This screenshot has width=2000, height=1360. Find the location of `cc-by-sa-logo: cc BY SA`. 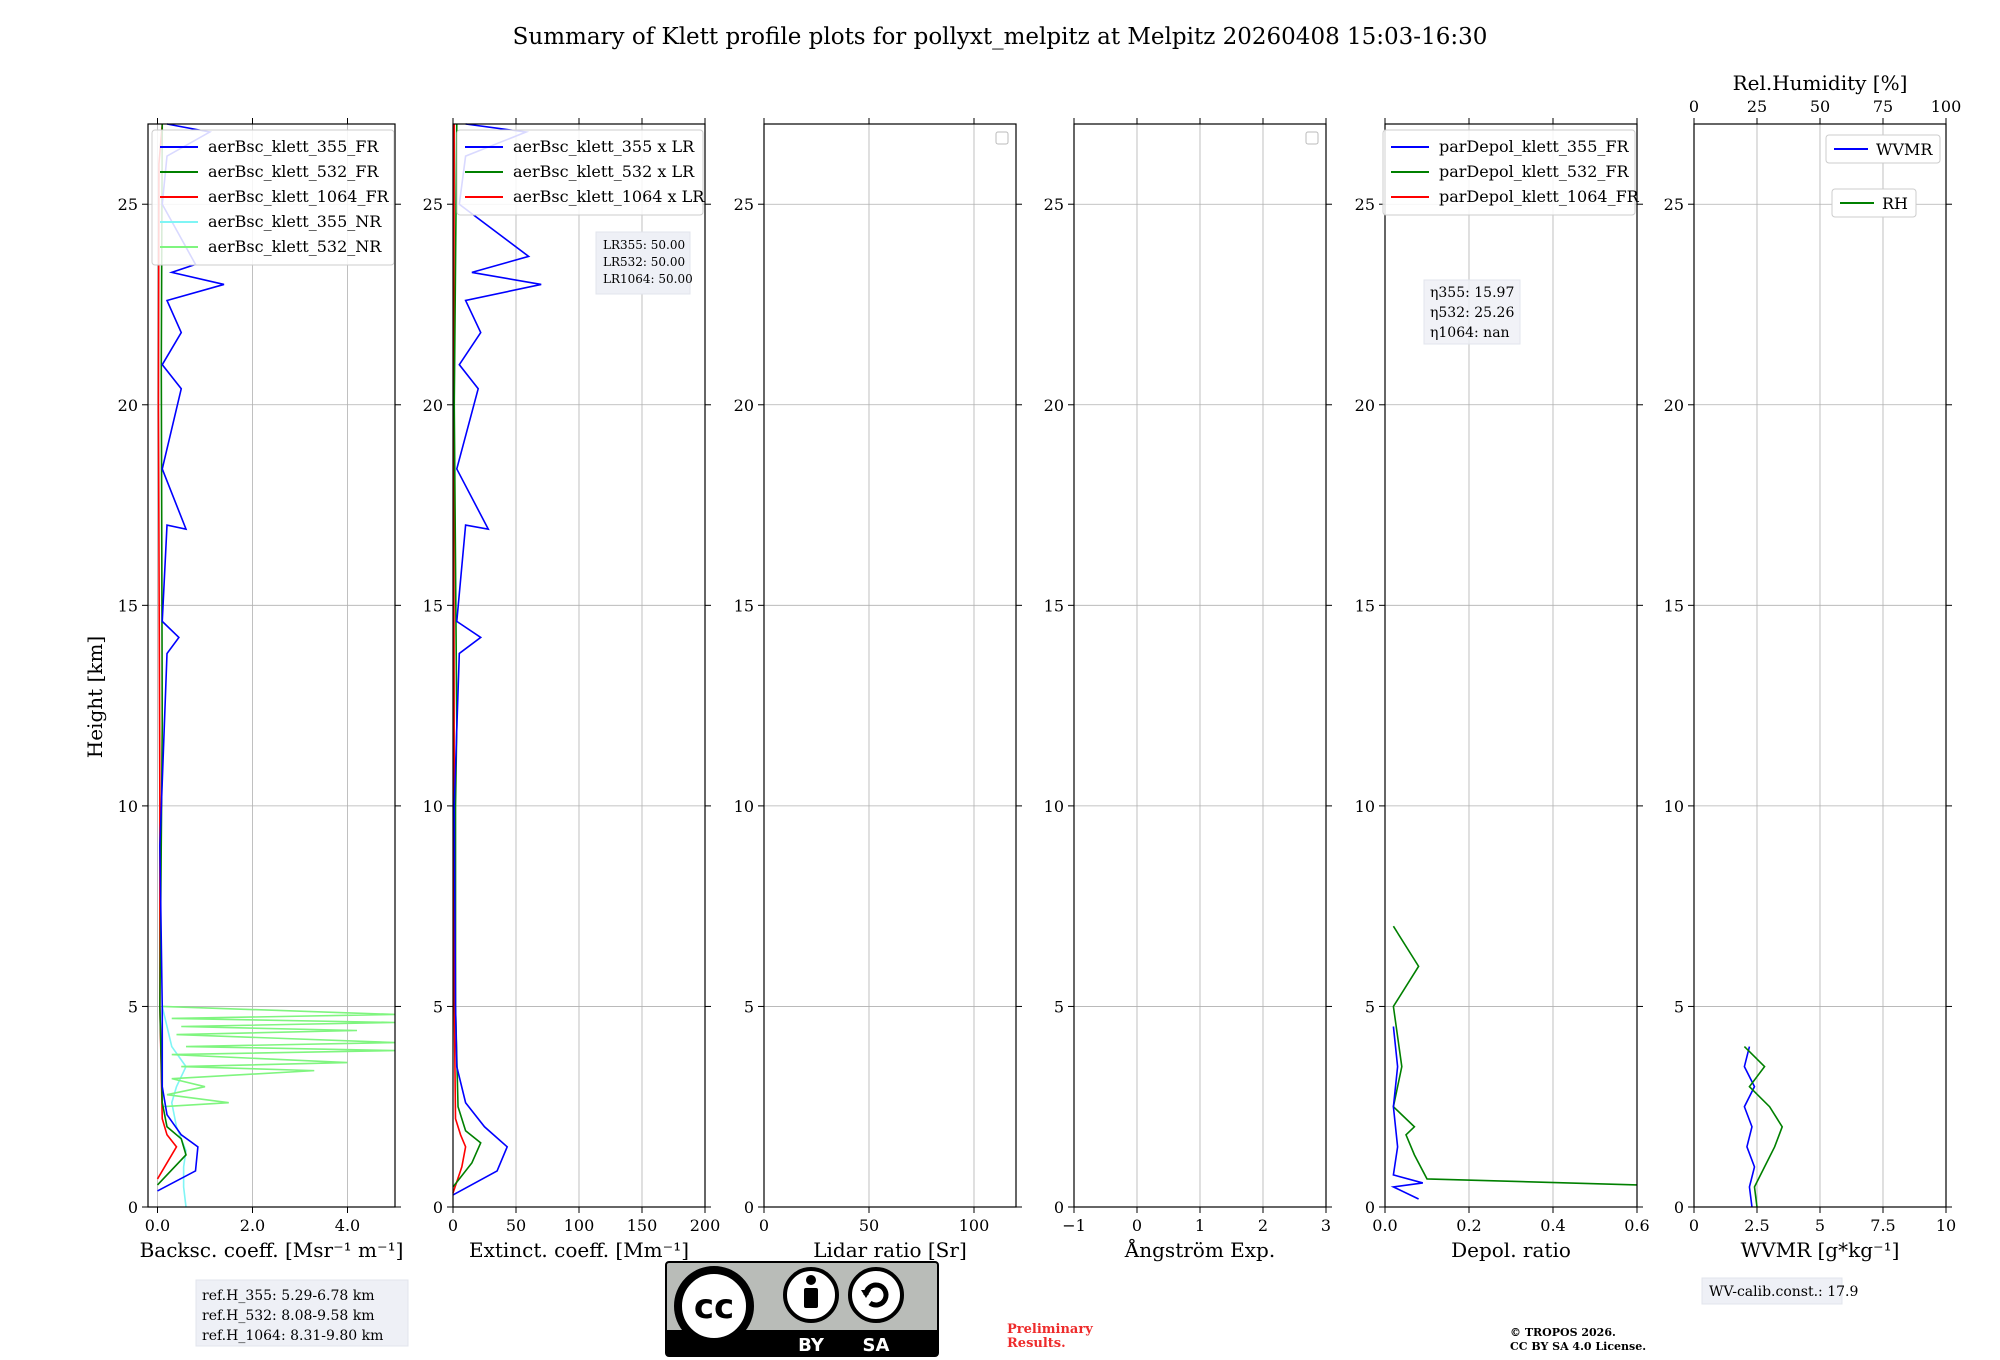

cc-by-sa-logo: cc BY SA is located at coordinates (802, 1309).